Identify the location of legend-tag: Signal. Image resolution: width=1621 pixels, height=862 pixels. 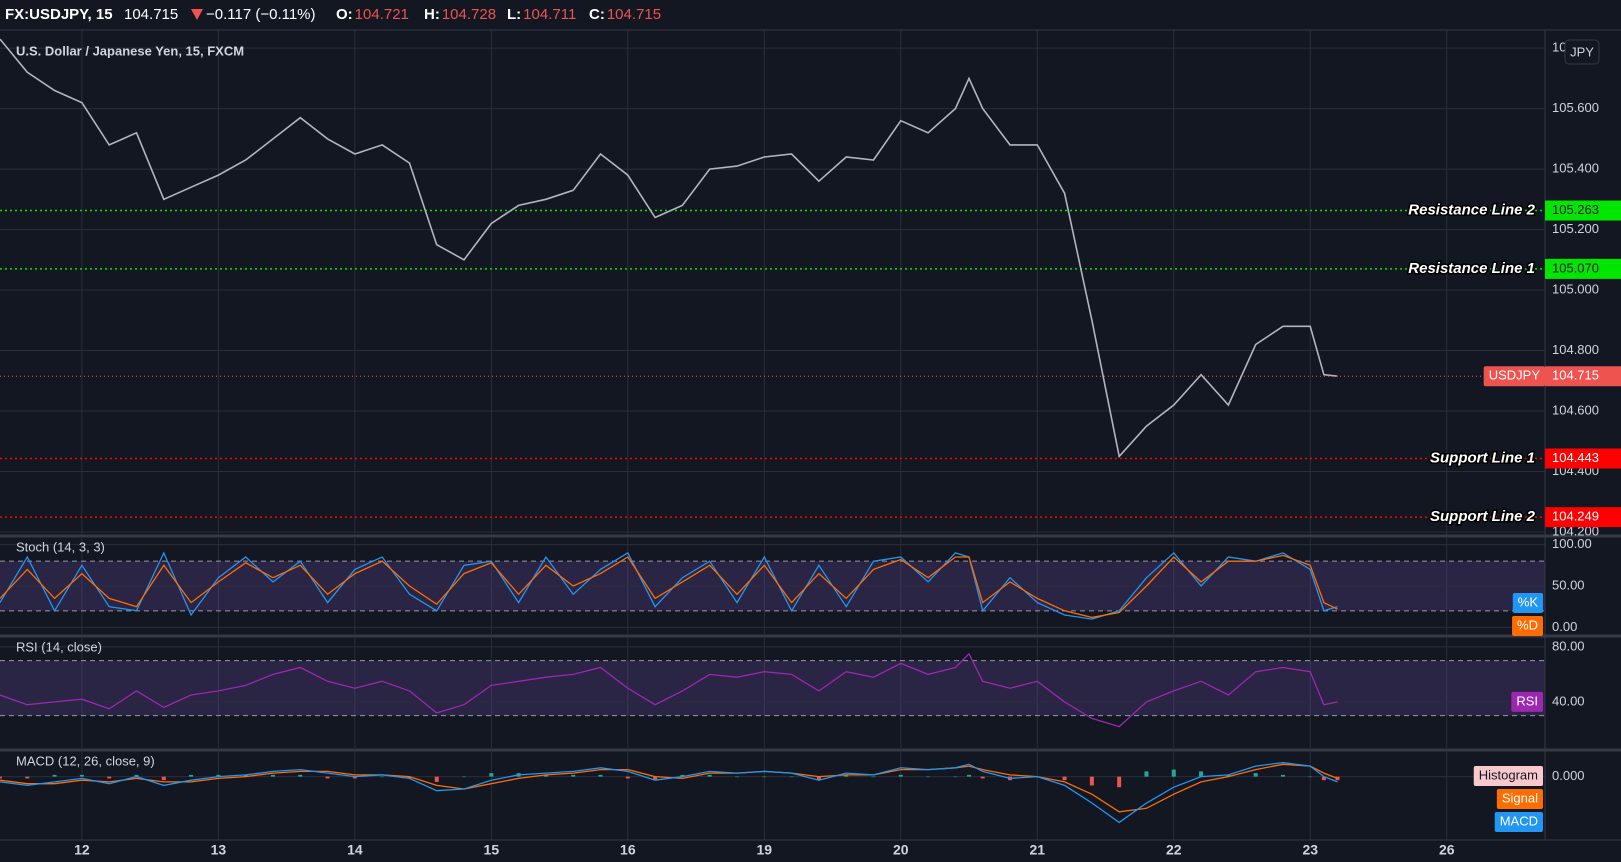
(1519, 799).